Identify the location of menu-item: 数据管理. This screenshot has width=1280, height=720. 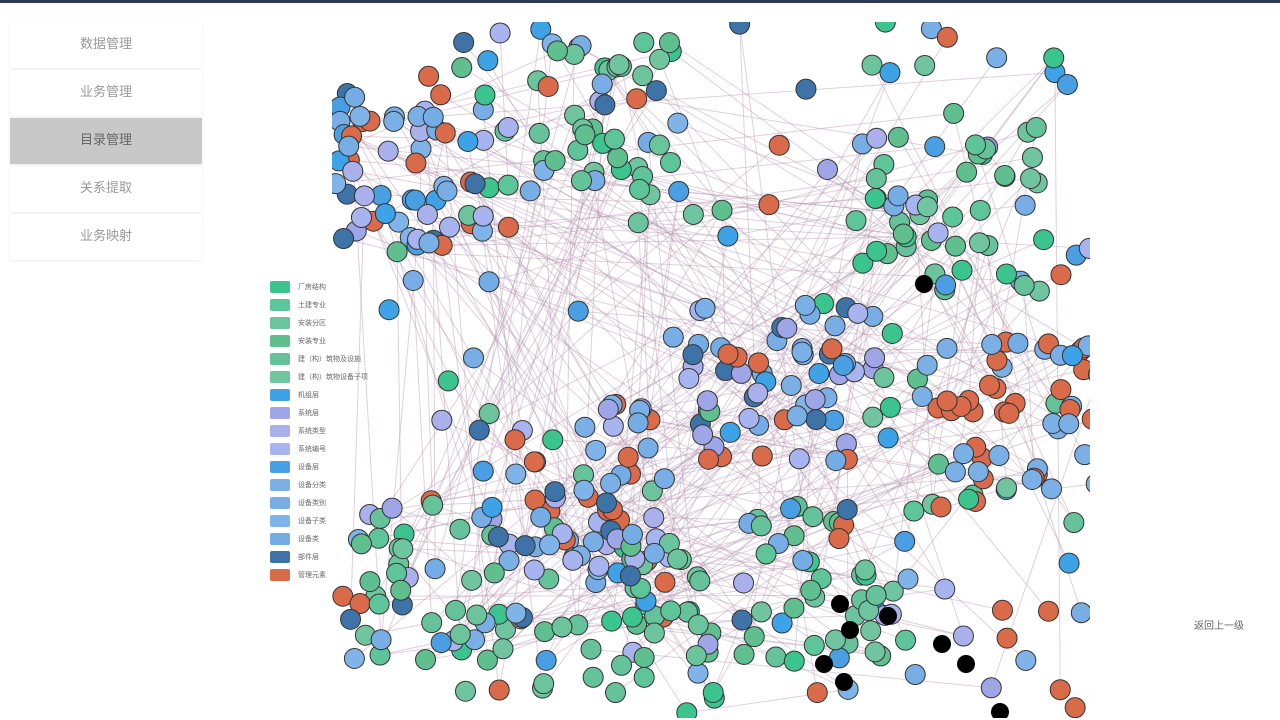
(106, 45).